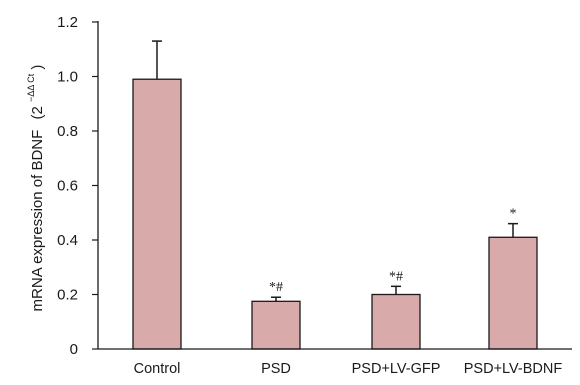  I want to click on y-tick-label: 1.2, so click(67, 22).